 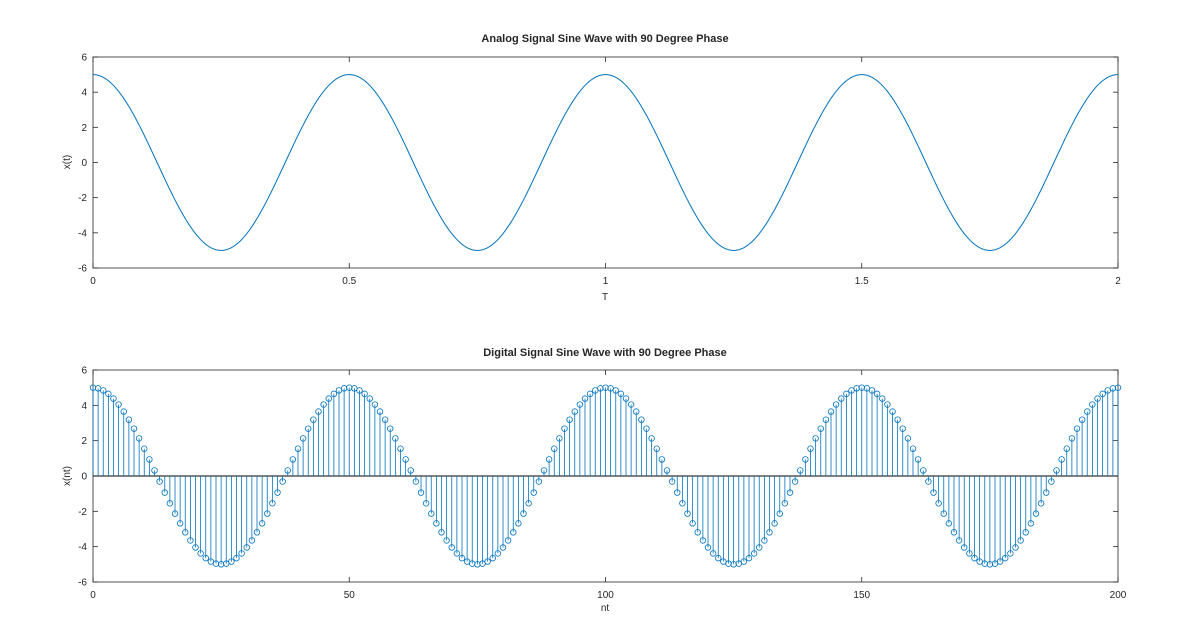 What do you see at coordinates (82, 233) in the screenshot?
I see `analog-y-tick-label: -4` at bounding box center [82, 233].